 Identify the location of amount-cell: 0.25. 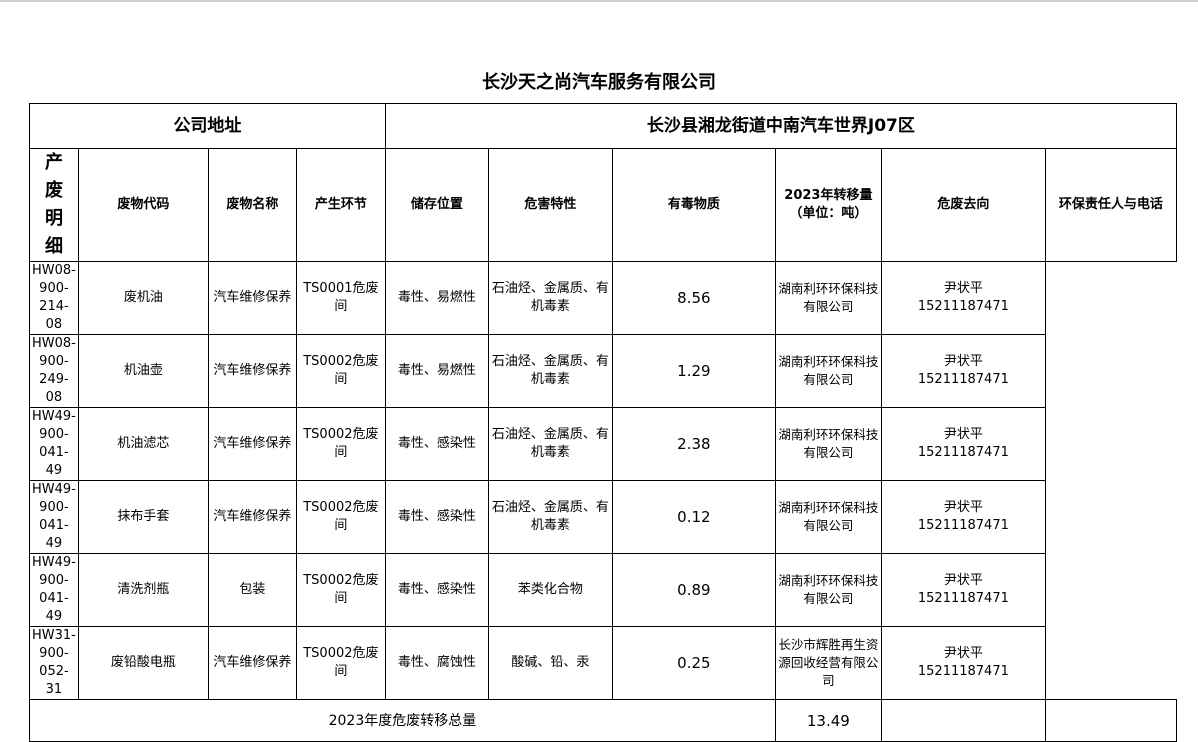
(693, 663).